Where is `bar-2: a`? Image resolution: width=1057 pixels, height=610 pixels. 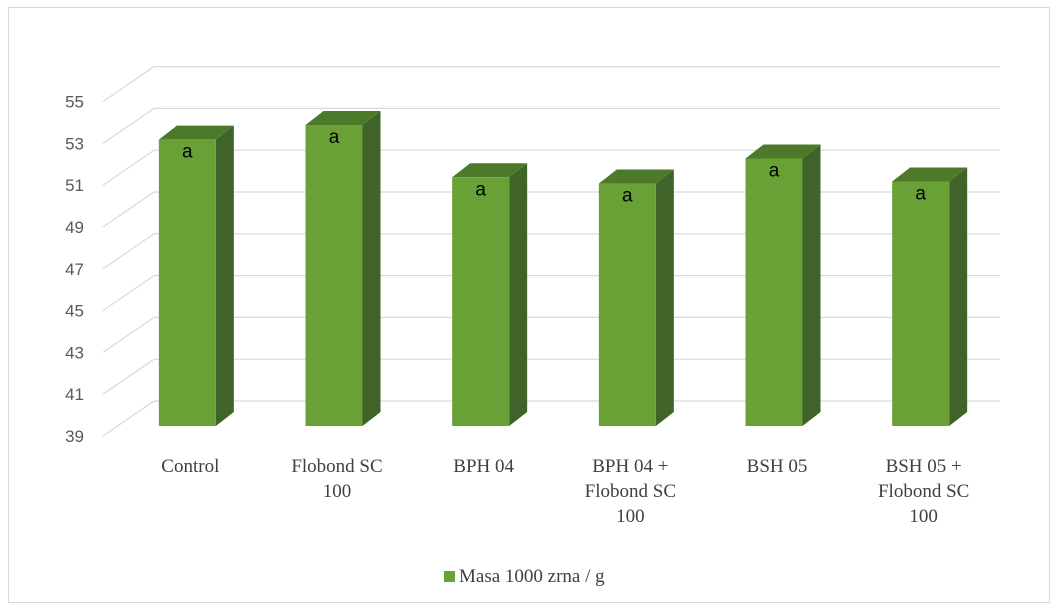 bar-2: a is located at coordinates (490, 295).